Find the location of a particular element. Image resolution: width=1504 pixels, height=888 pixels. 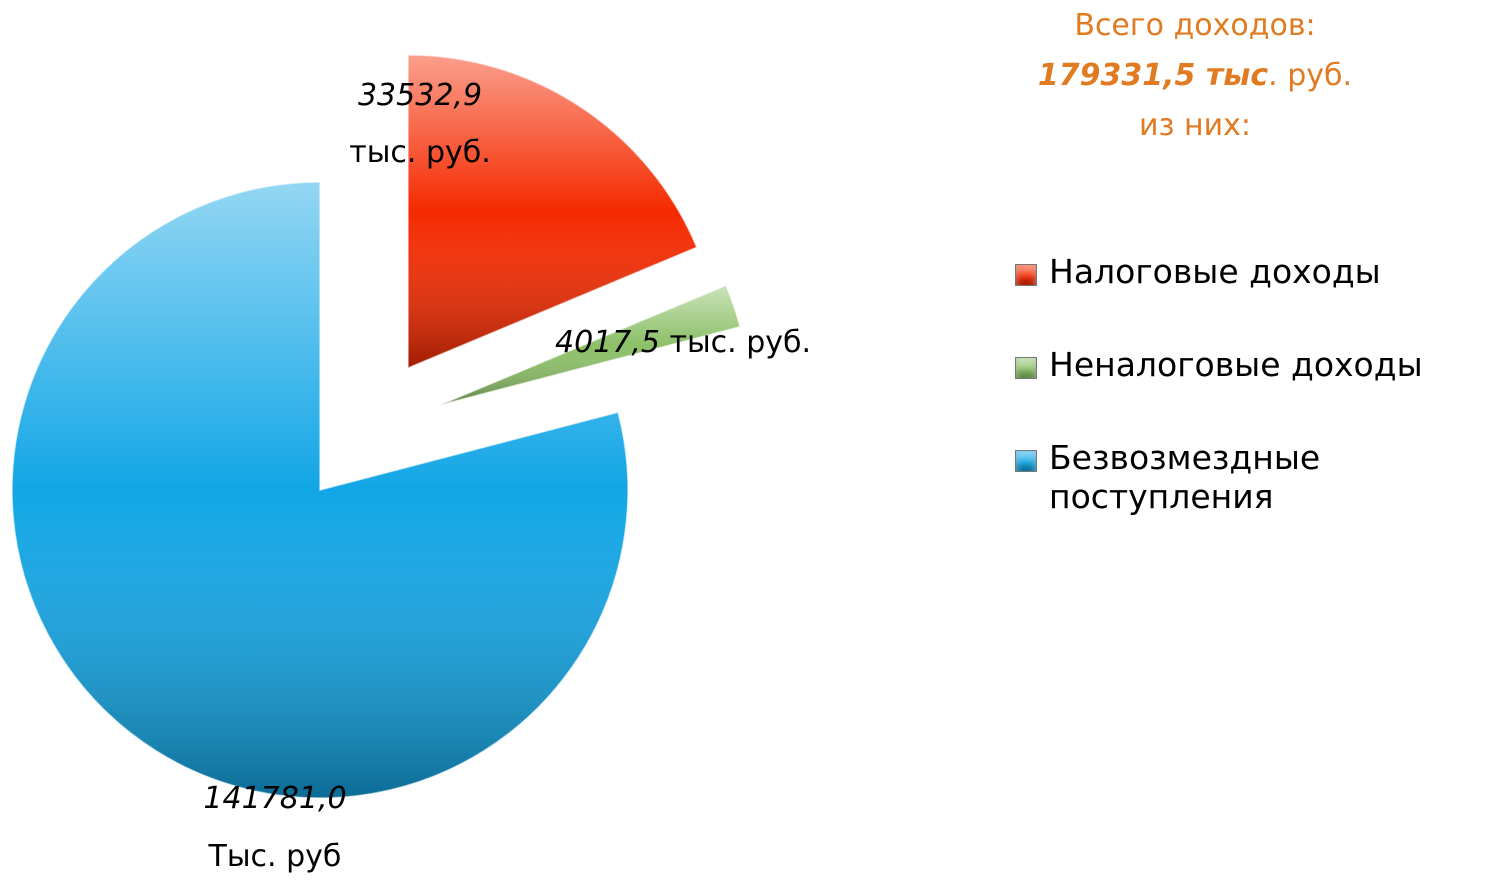

legend-item: Неналоговые доходы is located at coordinates (1250, 364).